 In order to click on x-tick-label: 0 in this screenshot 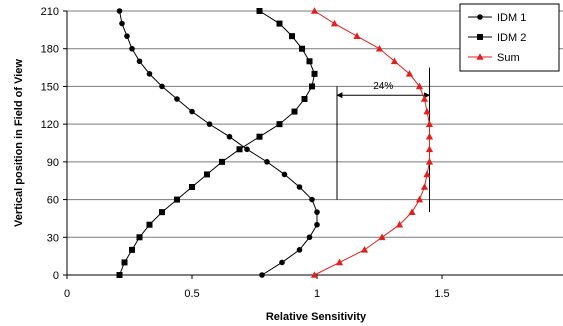, I will do `click(67, 294)`.